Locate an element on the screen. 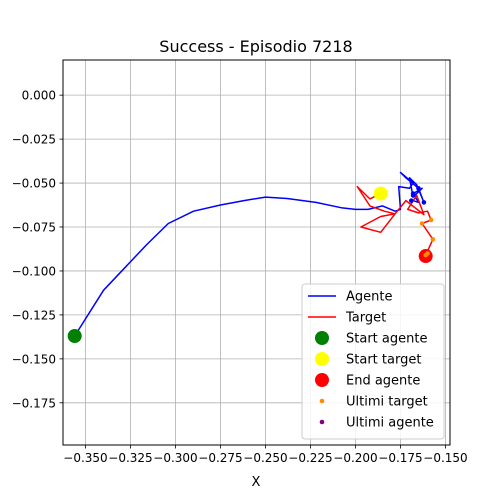  x-tick-label: −0.200 is located at coordinates (355, 458).